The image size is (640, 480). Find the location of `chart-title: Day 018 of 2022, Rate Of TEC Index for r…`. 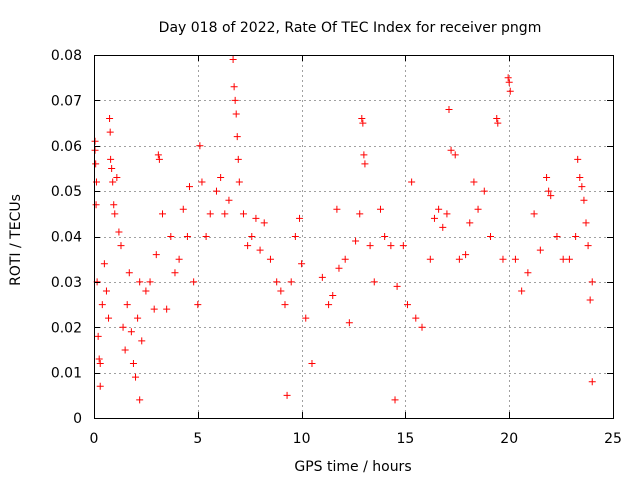

chart-title: Day 018 of 2022, Rate Of TEC Index for r… is located at coordinates (350, 28).